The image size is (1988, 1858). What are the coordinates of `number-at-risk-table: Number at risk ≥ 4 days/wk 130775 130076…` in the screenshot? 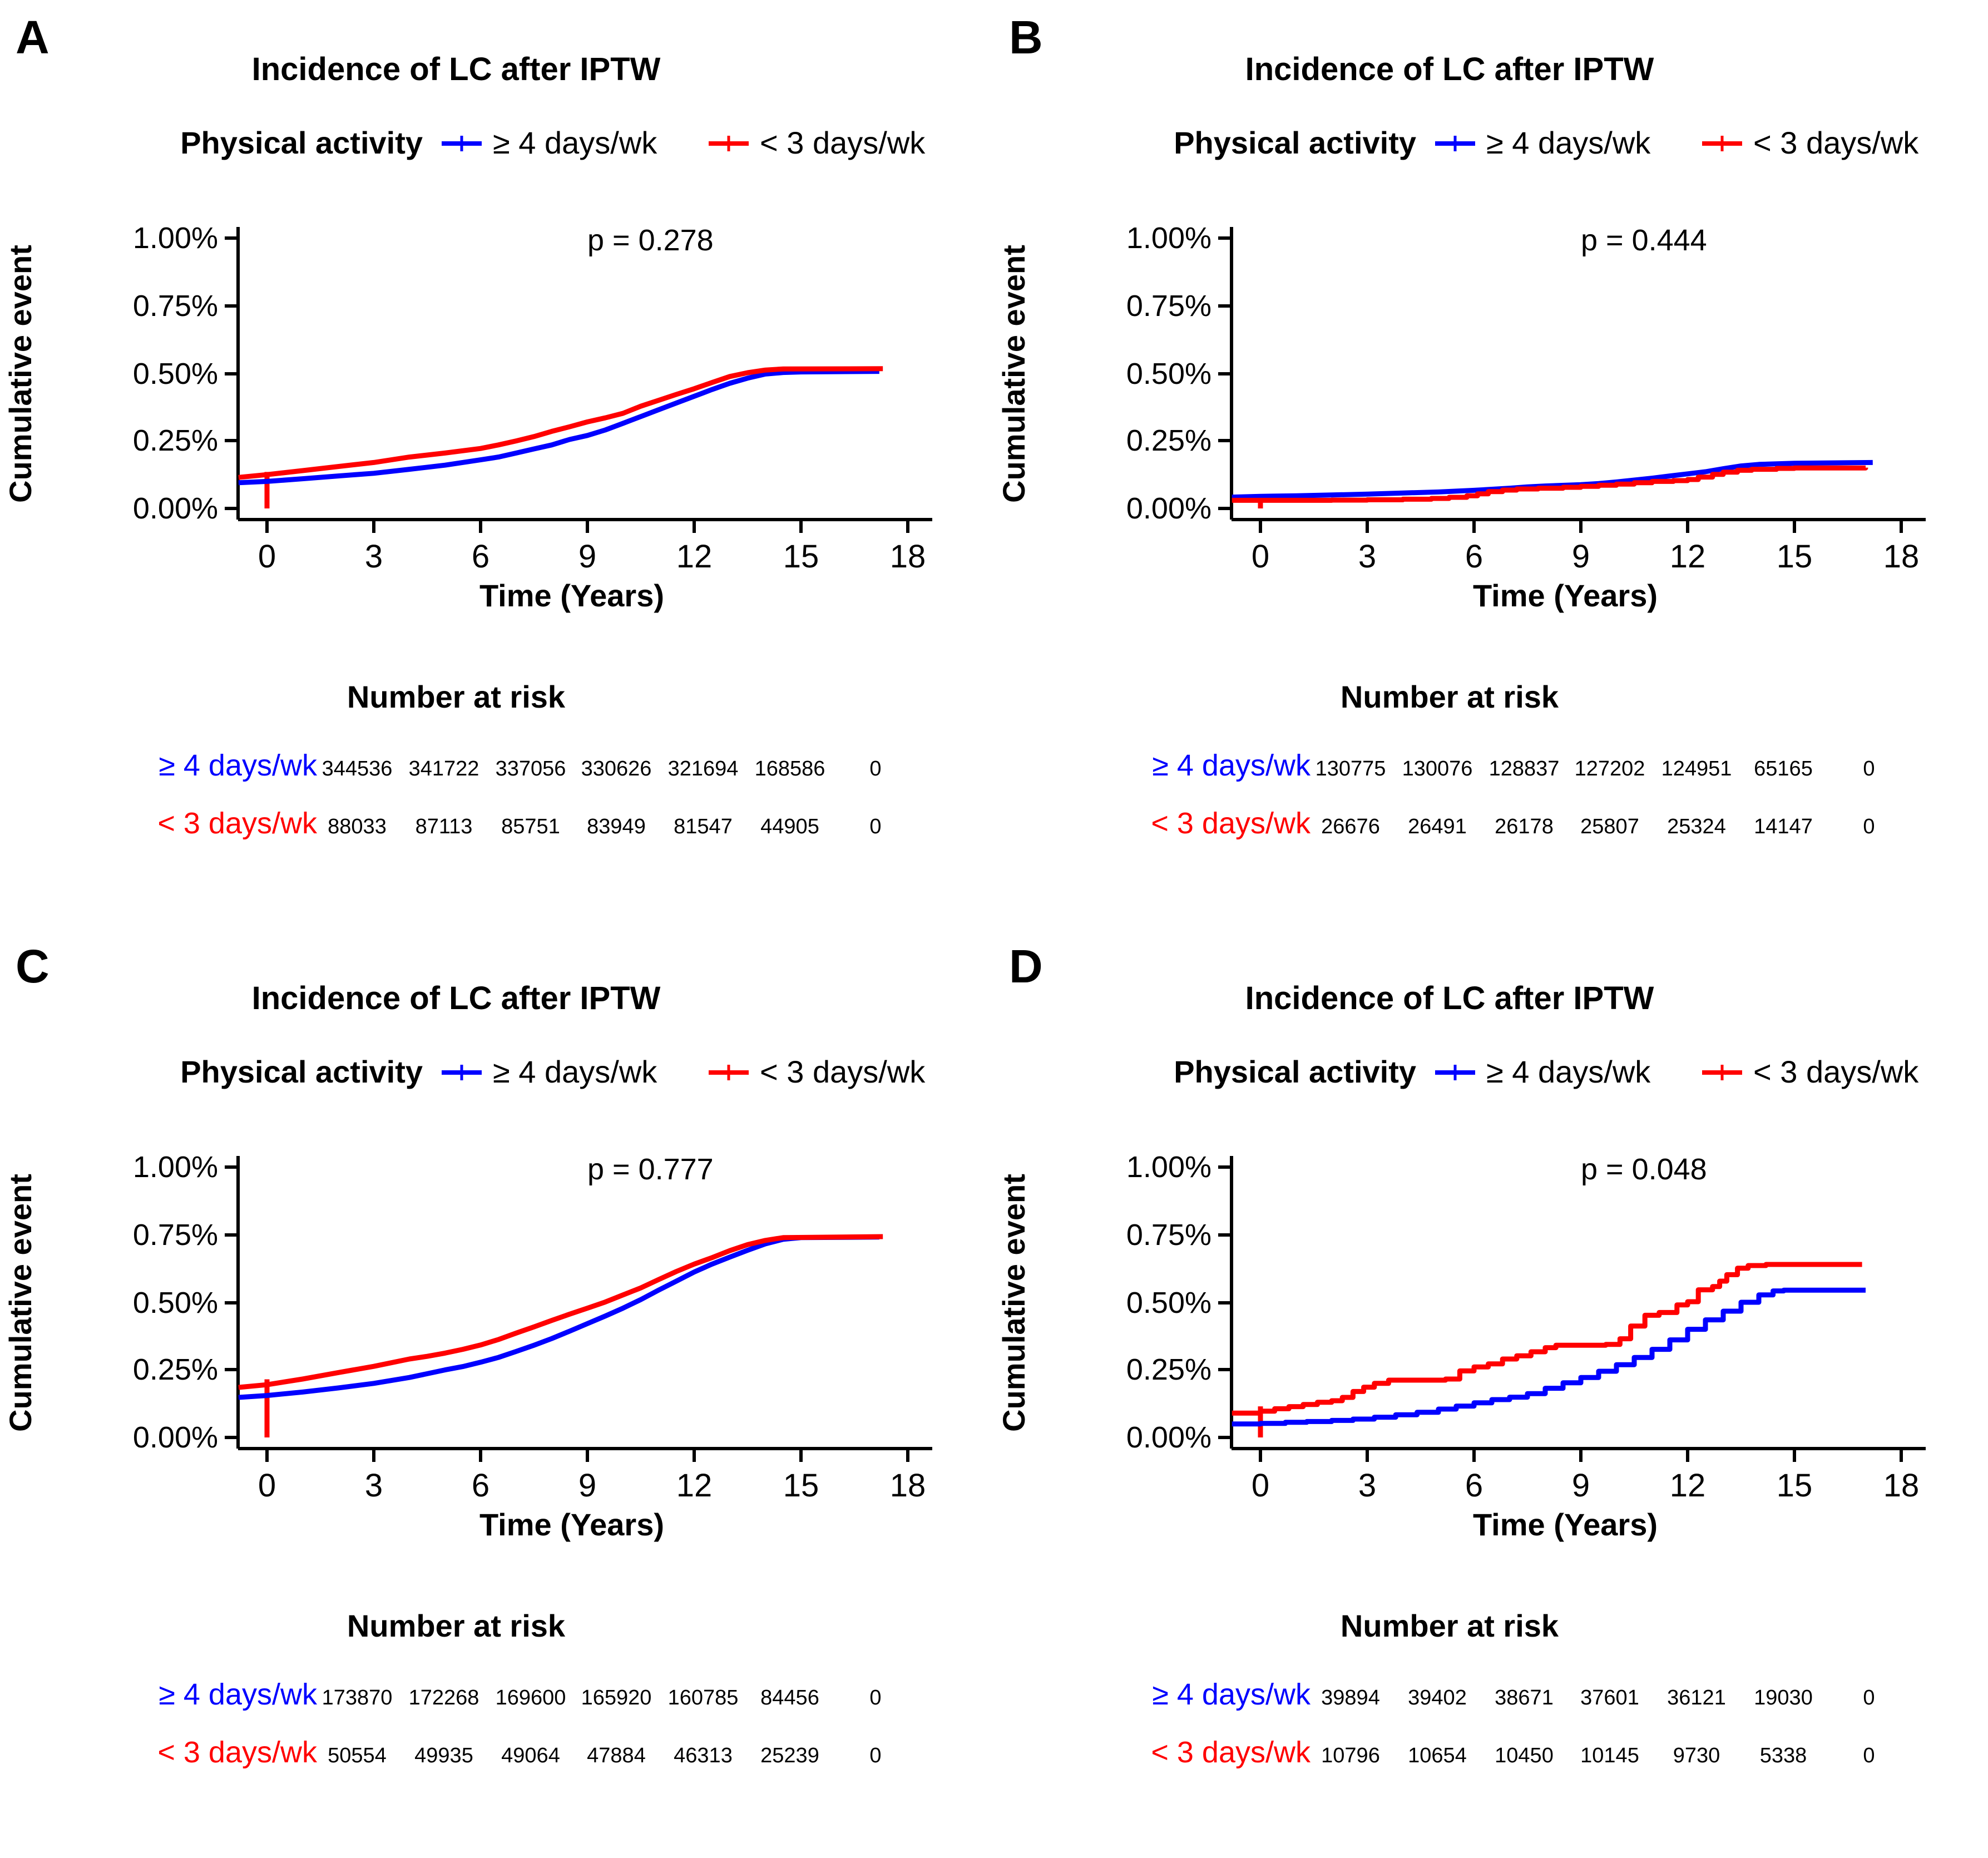 It's located at (1513, 759).